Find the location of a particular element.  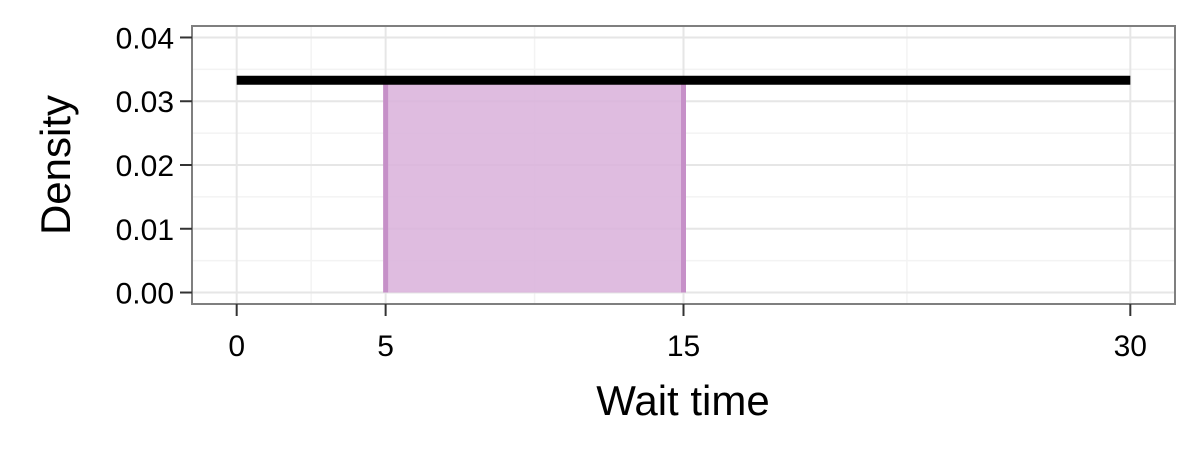

shaded-probability-region is located at coordinates (534, 186).